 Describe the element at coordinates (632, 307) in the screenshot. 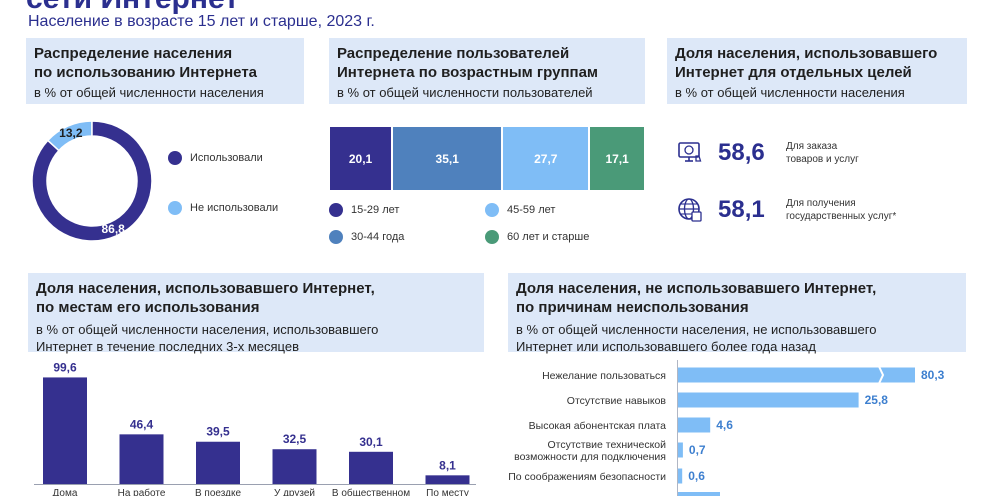

I see `reasons-title-line2: по причинам неиспользования` at that location.